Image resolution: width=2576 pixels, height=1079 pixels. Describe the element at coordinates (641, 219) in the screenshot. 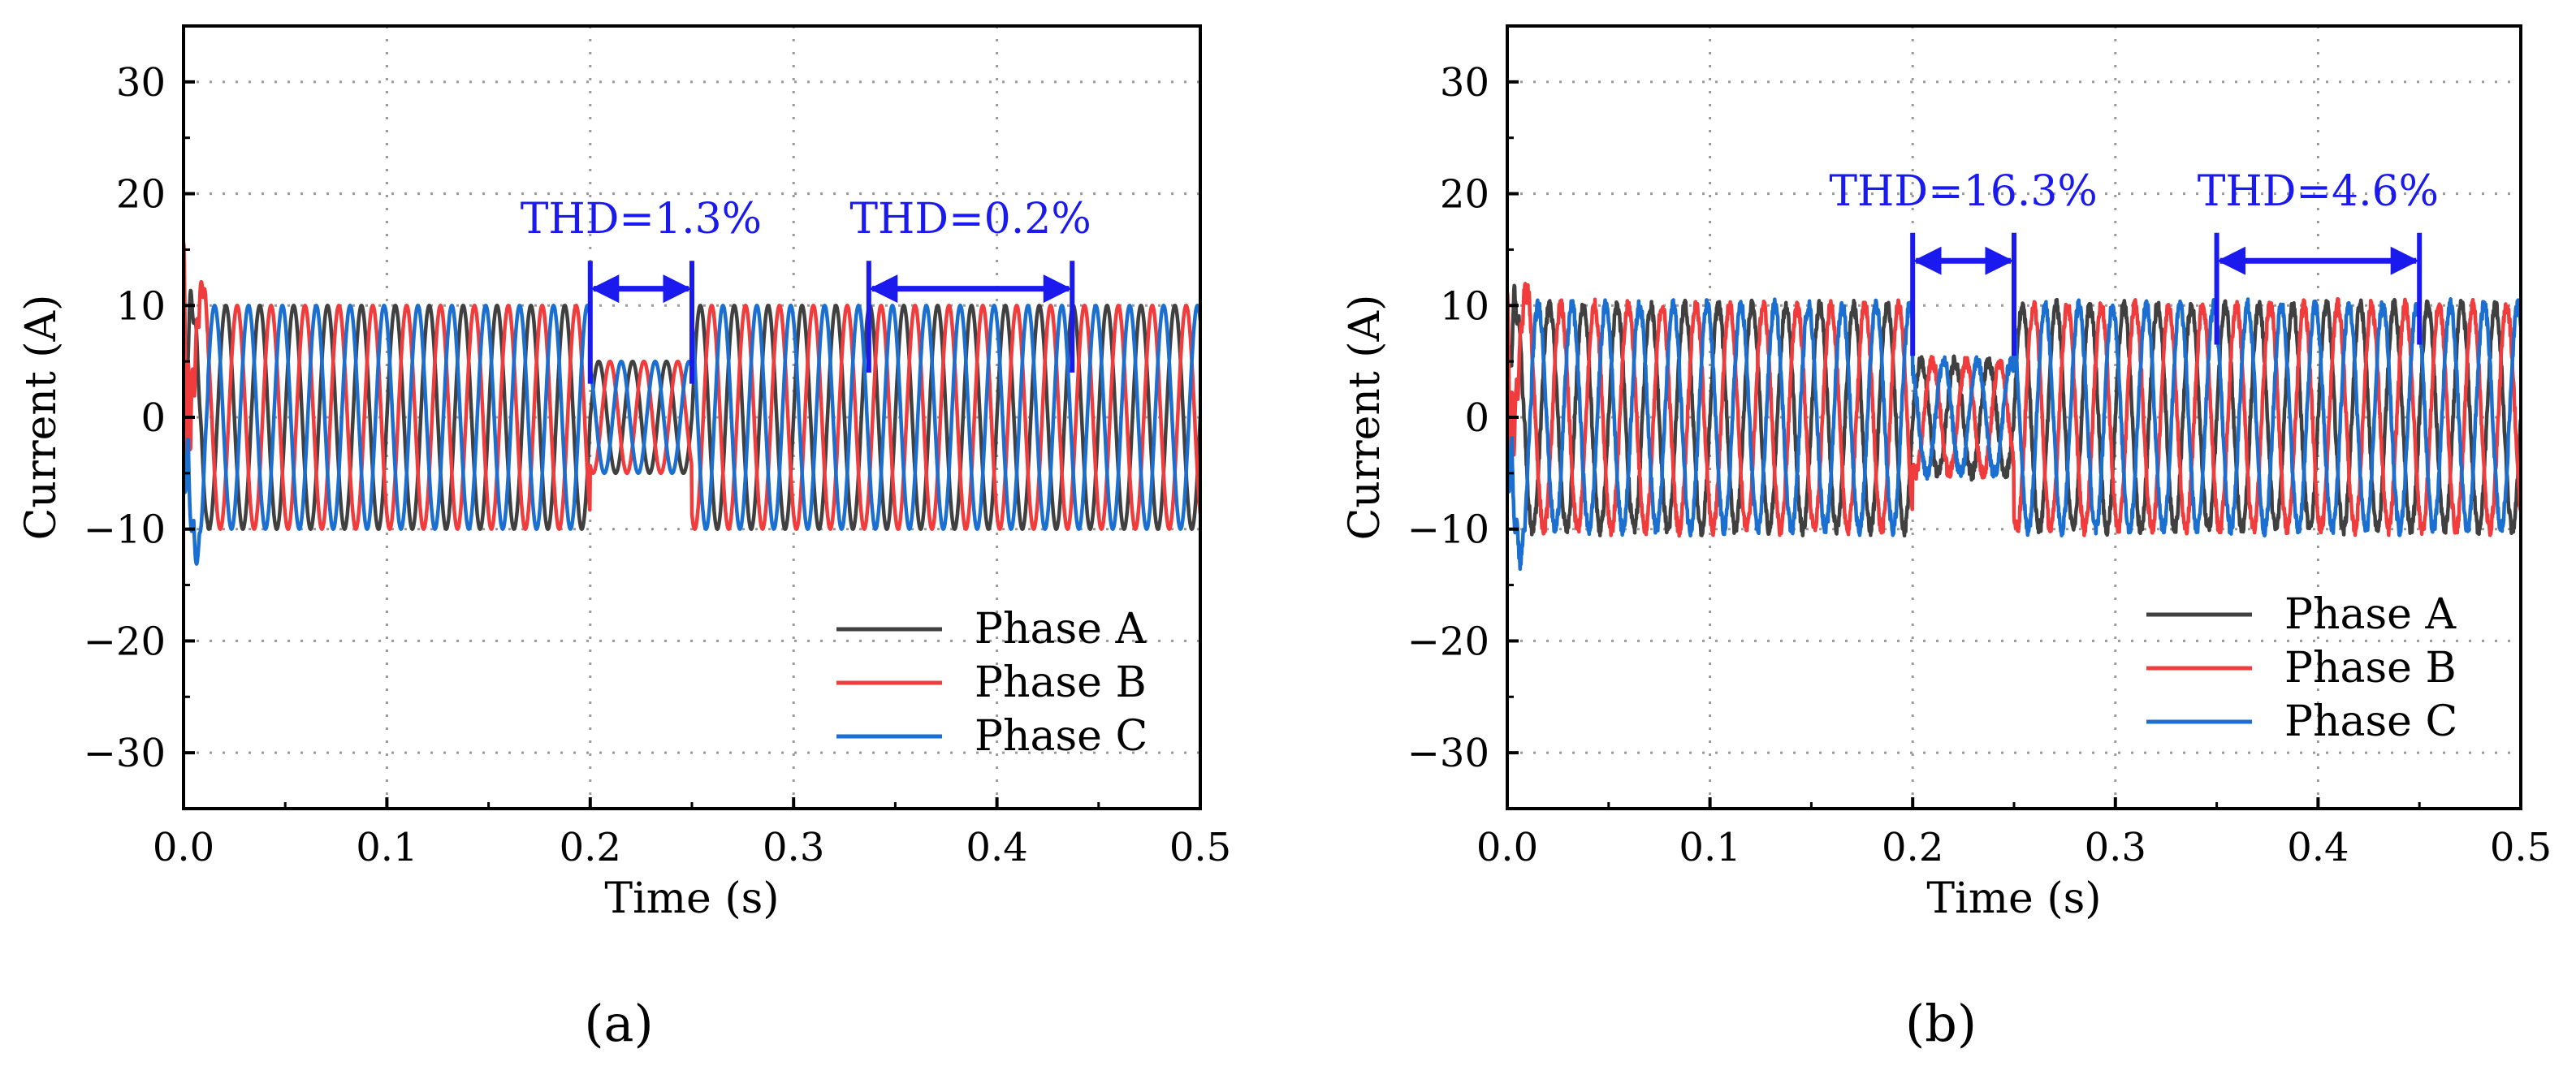

I see `thd-label: THD=1.3%` at that location.